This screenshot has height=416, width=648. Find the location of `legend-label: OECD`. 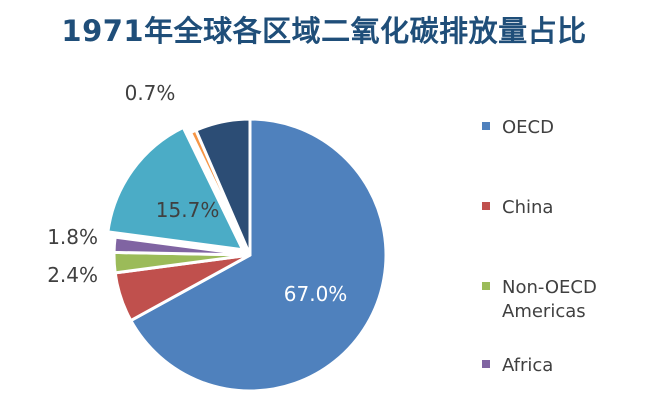

legend-label: OECD is located at coordinates (528, 127).